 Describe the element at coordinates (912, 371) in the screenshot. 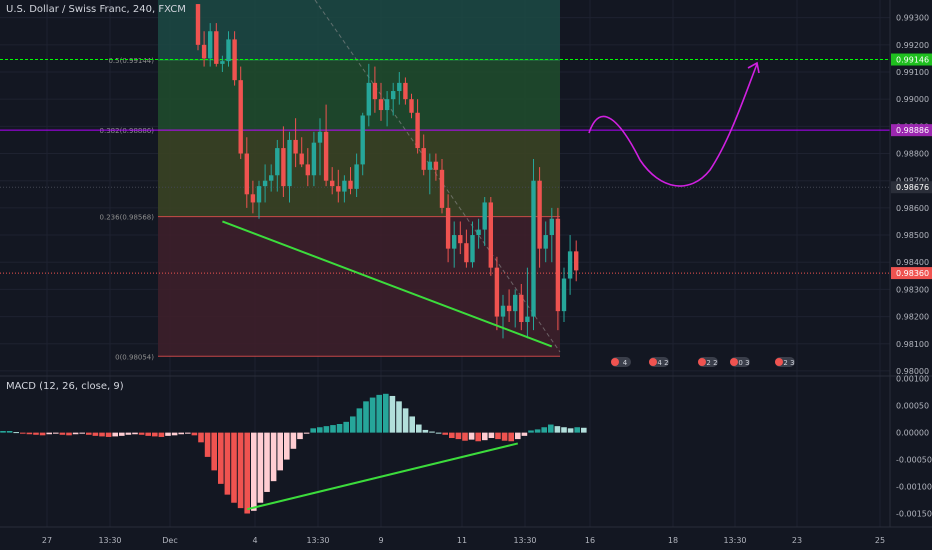

I see `price-tick-13: 0.98000` at that location.